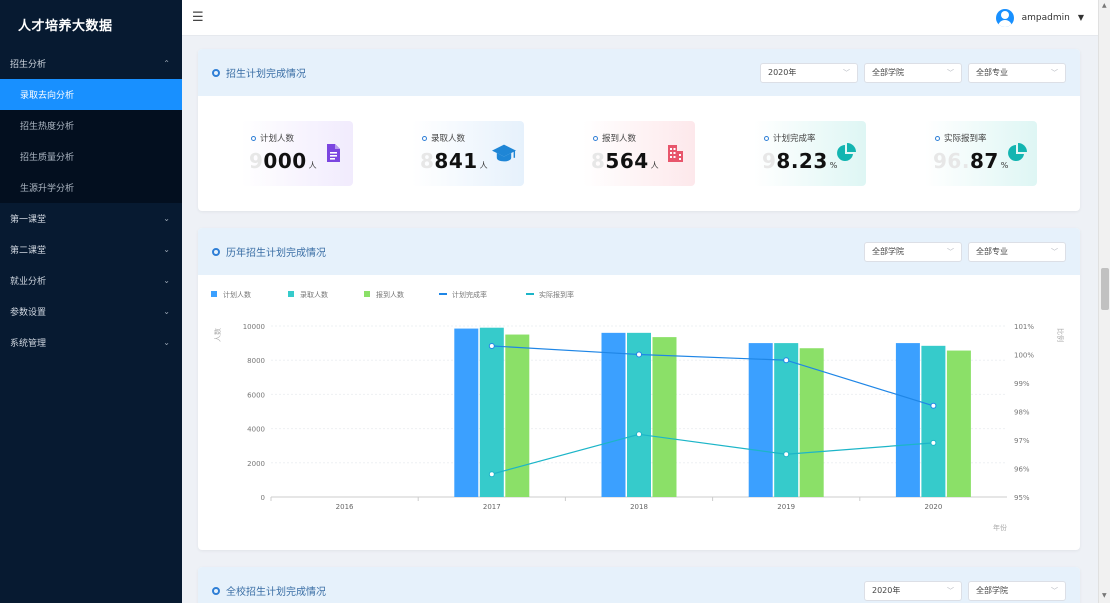  What do you see at coordinates (782, 72) in the screenshot?
I see `select-value: 2020年` at bounding box center [782, 72].